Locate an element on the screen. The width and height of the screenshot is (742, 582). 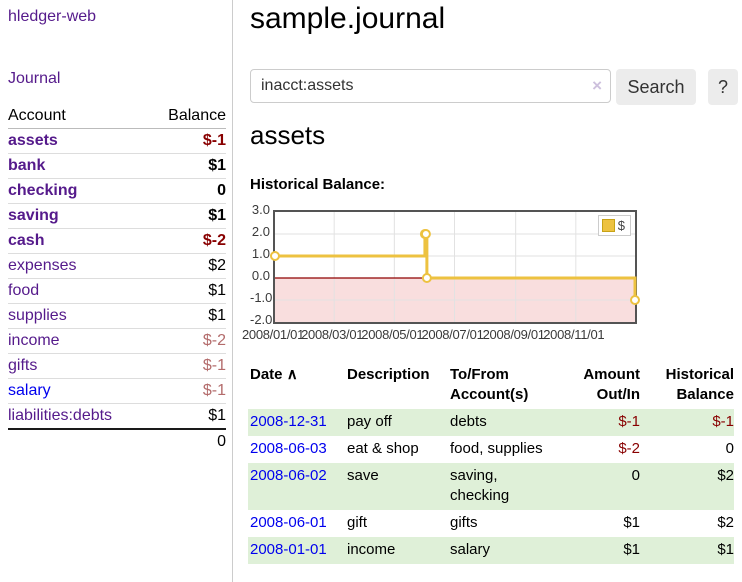
page-title: sample.journal is located at coordinates (348, 18).